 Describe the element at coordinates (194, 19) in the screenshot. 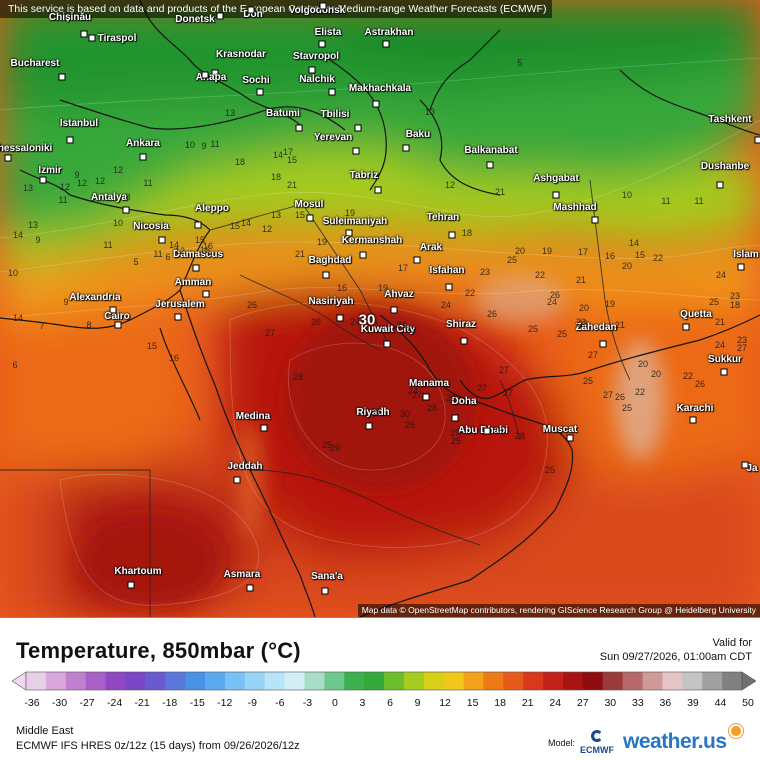

I see `city-label-donetsk: Donetsk` at that location.